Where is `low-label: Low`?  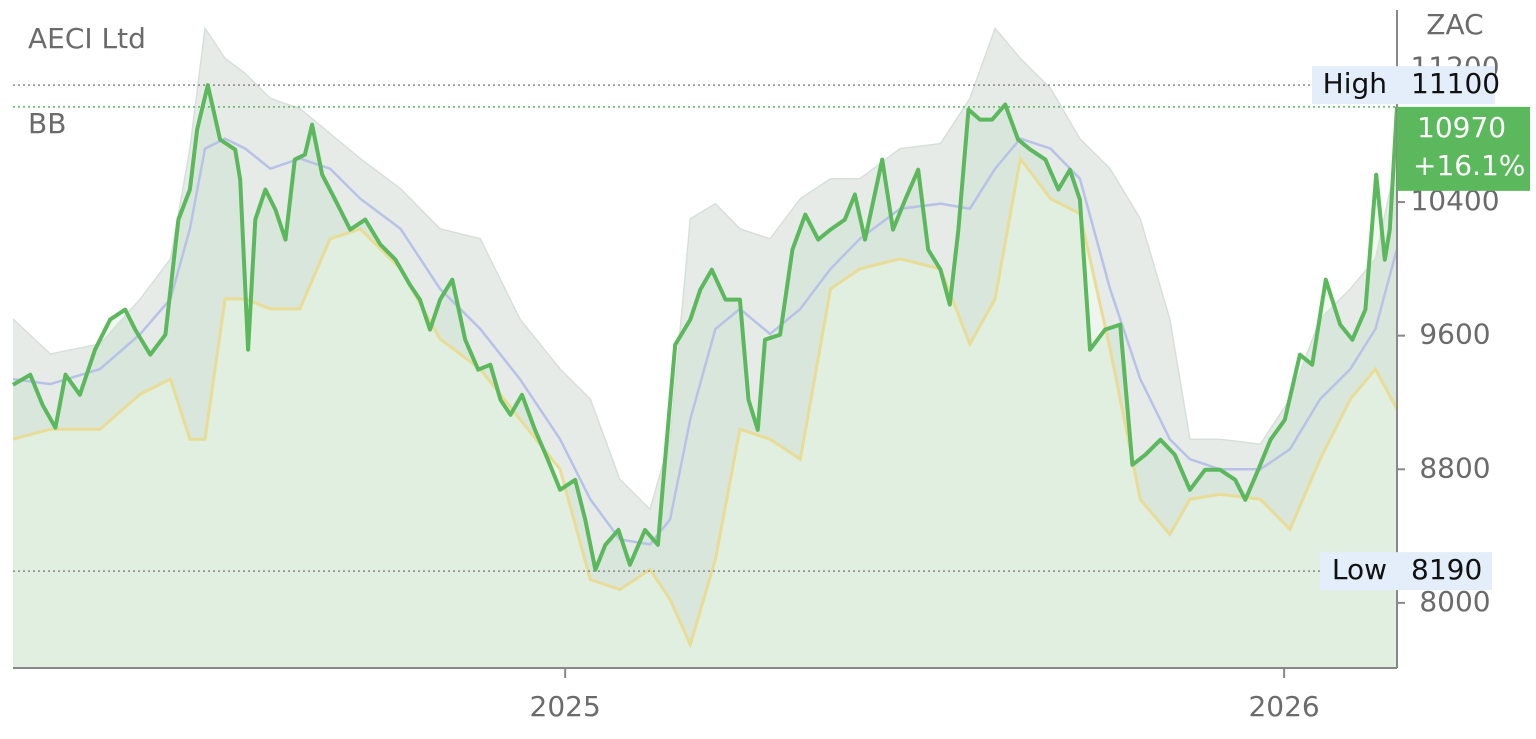
low-label: Low is located at coordinates (1359, 569).